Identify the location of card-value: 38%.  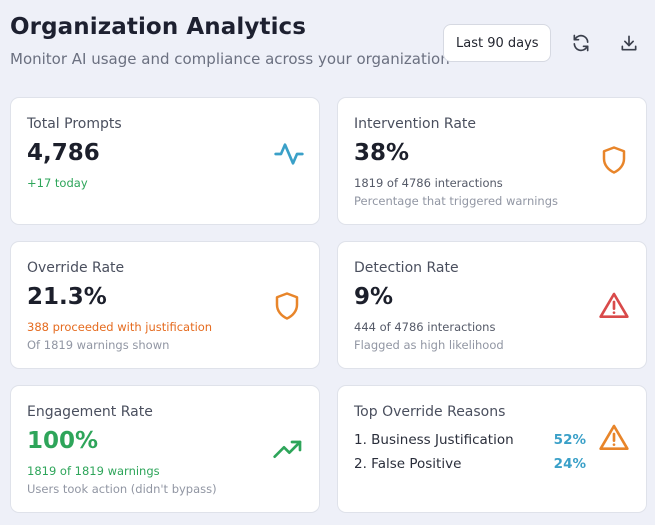
(382, 153).